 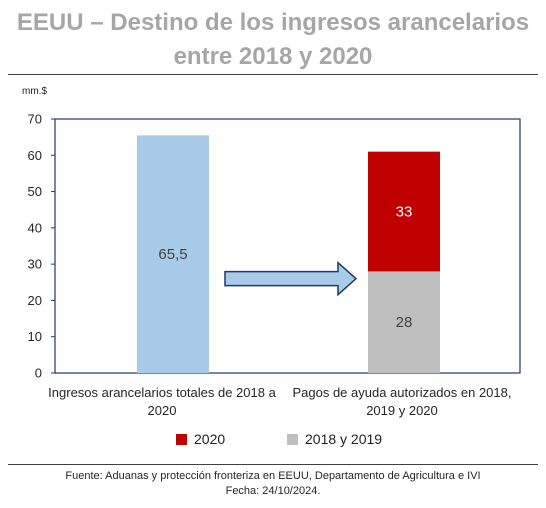 I want to click on category-label-1-line-1: Pagos de ayuda autorizados en 2018,, so click(x=402, y=392).